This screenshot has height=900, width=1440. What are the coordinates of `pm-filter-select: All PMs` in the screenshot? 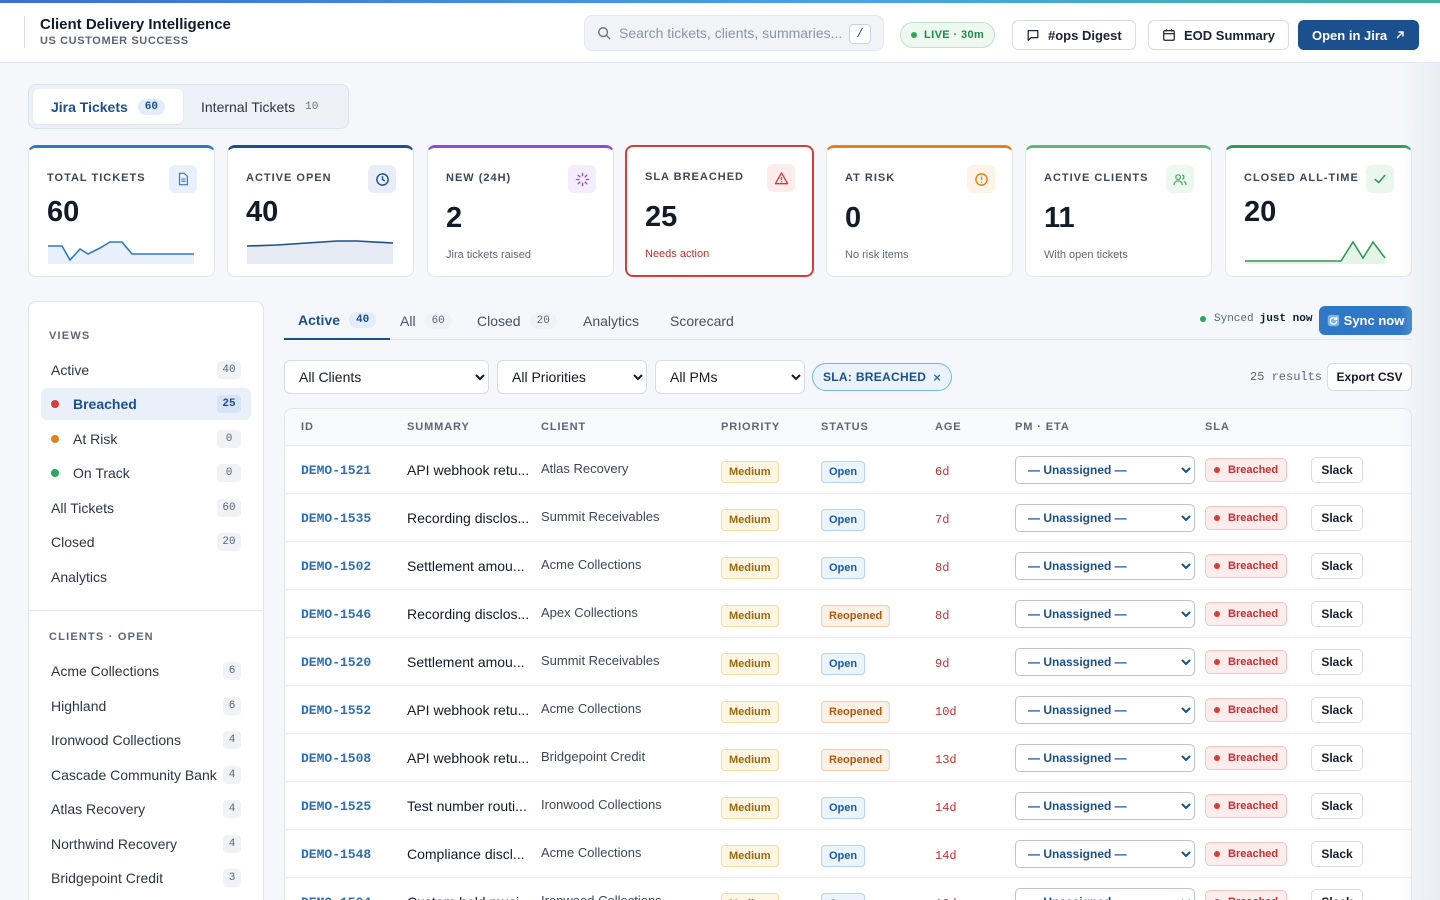 It's located at (730, 377).